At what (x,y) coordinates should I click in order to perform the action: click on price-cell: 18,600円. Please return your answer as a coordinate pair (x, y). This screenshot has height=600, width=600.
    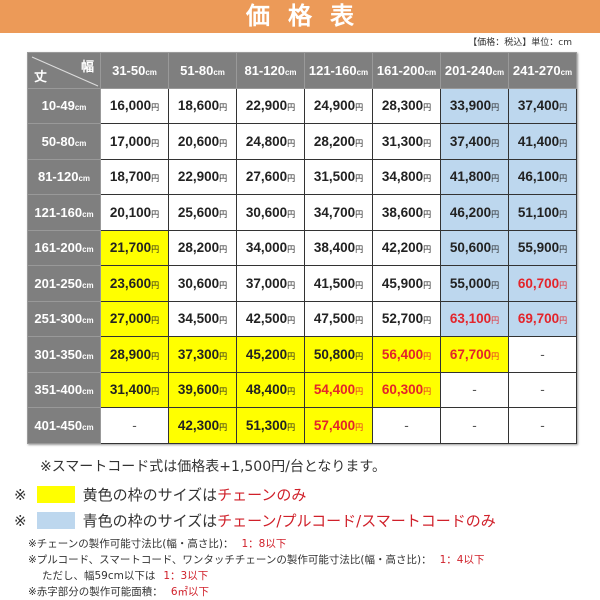
    Looking at the image, I should click on (202, 105).